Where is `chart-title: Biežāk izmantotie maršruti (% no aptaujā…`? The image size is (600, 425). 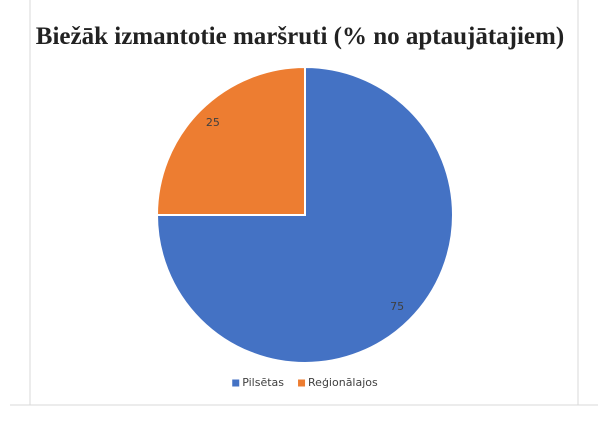 chart-title: Biežāk izmantotie maršruti (% no aptaujā… is located at coordinates (300, 36).